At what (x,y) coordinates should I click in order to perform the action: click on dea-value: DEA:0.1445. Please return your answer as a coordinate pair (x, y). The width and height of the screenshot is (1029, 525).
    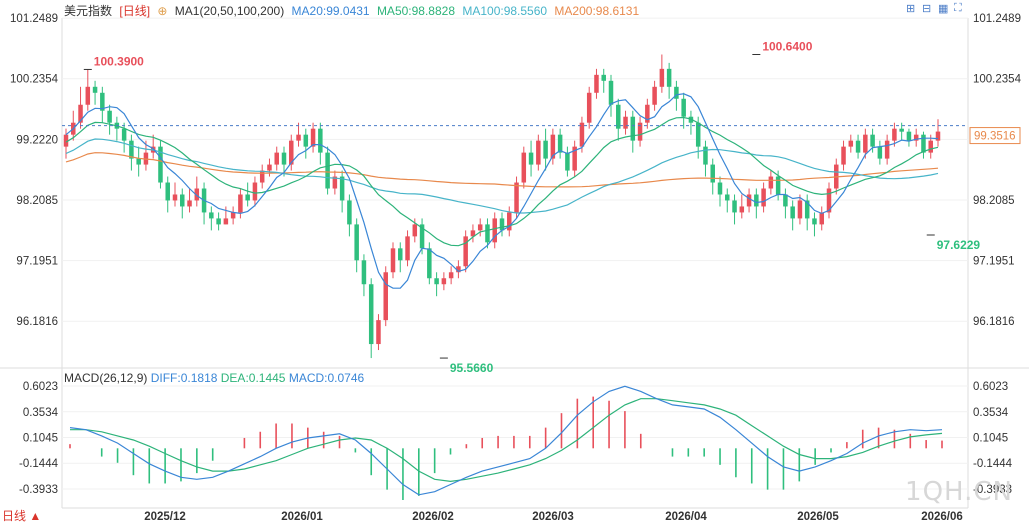
    Looking at the image, I should click on (253, 378).